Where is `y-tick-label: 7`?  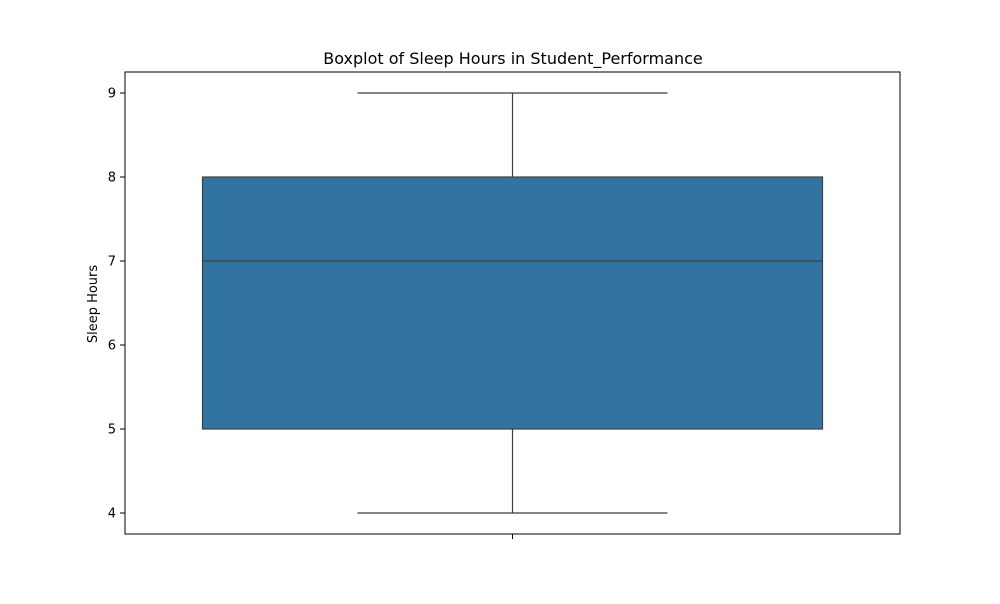 y-tick-label: 7 is located at coordinates (112, 262).